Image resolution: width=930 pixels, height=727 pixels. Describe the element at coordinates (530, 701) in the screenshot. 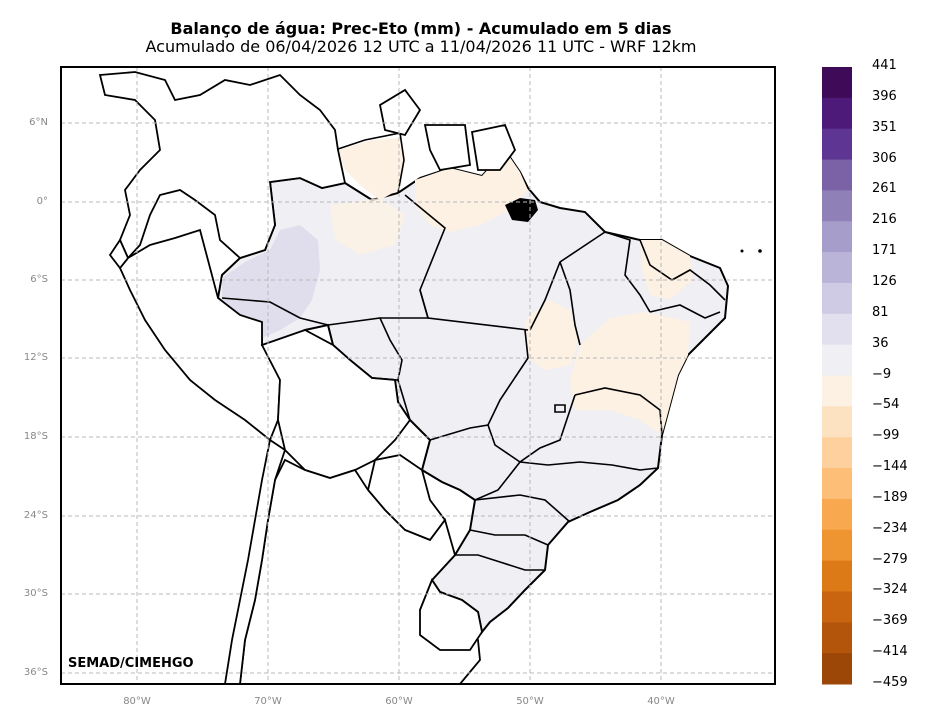

I see `lon-label: 50°W` at that location.